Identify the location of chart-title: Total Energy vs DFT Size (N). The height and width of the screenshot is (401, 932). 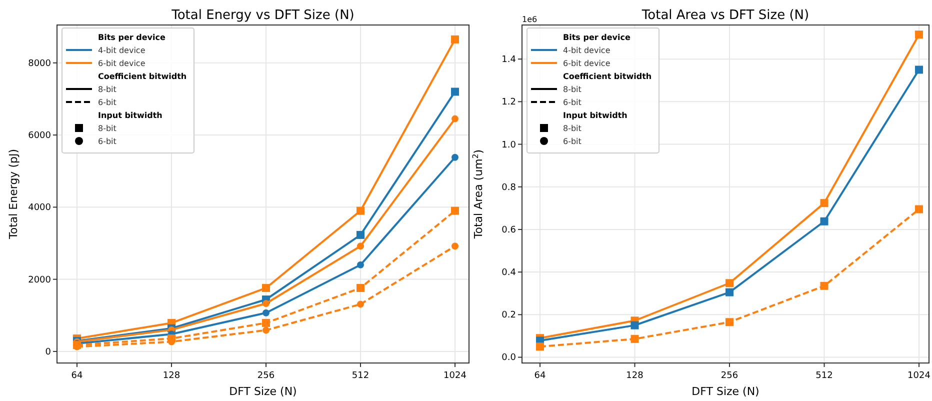
(262, 15).